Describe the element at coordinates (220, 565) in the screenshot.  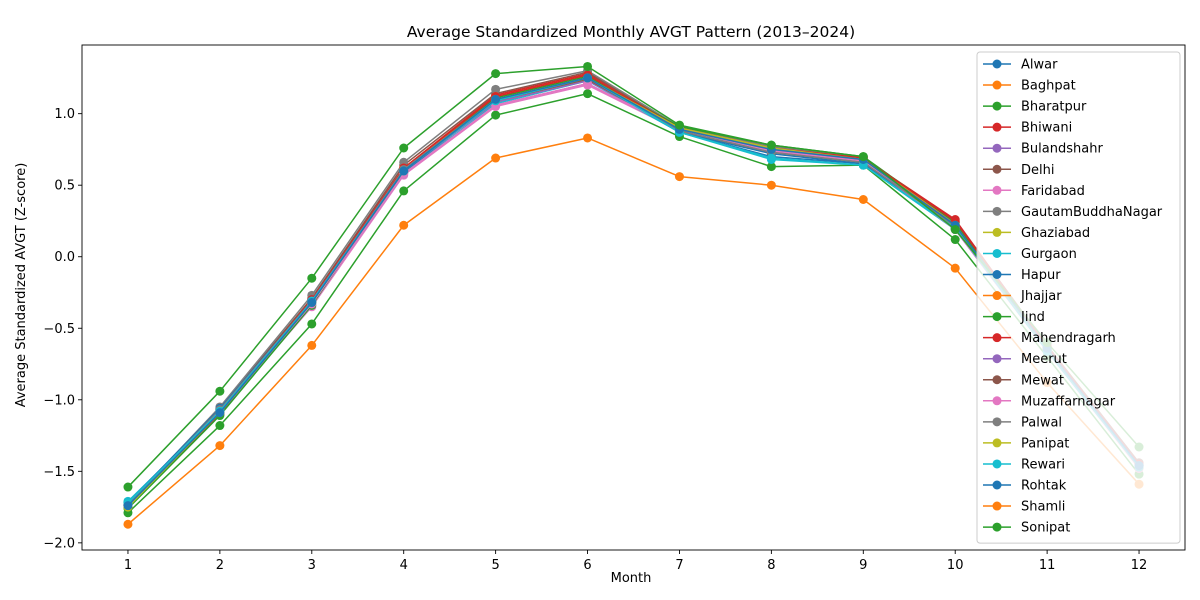
I see `x-tick-label: 2` at that location.